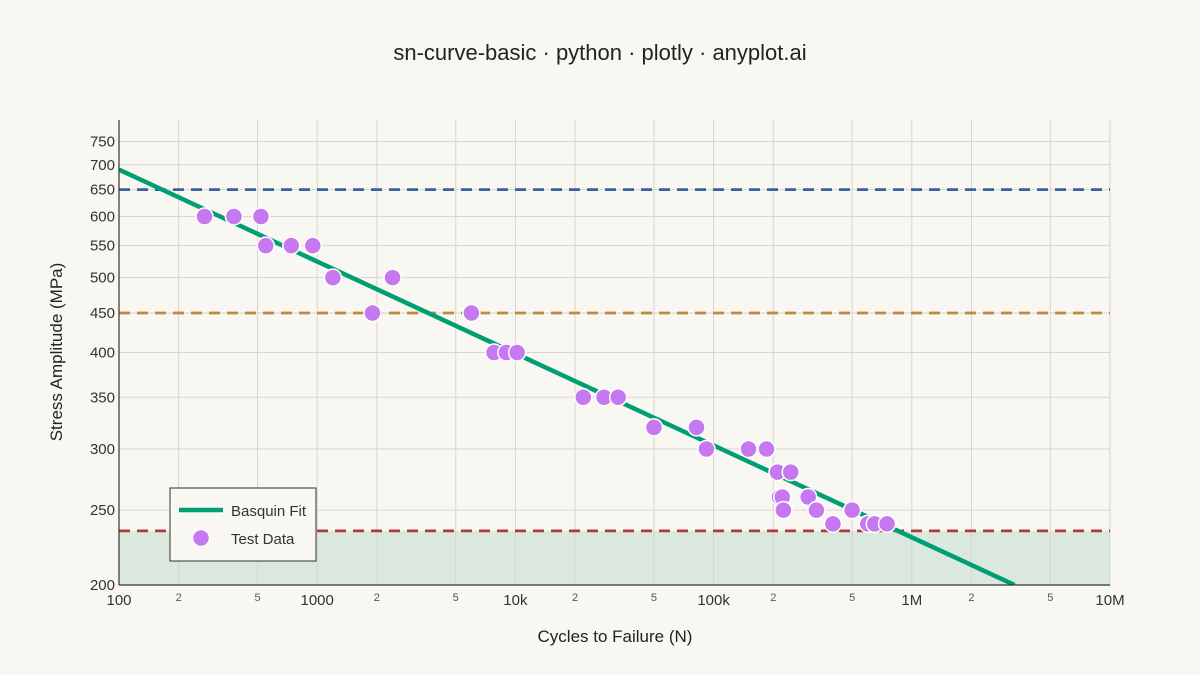 The image size is (1200, 675). What do you see at coordinates (269, 511) in the screenshot?
I see `legend-label-basquin-fit: Basquin Fit` at bounding box center [269, 511].